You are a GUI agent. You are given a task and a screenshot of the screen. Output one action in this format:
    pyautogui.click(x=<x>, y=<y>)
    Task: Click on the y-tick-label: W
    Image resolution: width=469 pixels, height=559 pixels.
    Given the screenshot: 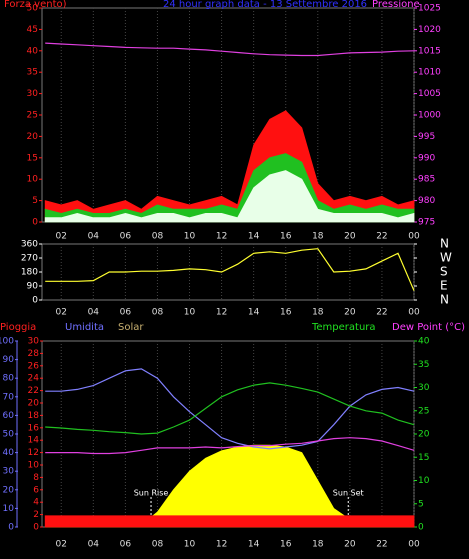 What is the action you would take?
    pyautogui.click(x=446, y=258)
    